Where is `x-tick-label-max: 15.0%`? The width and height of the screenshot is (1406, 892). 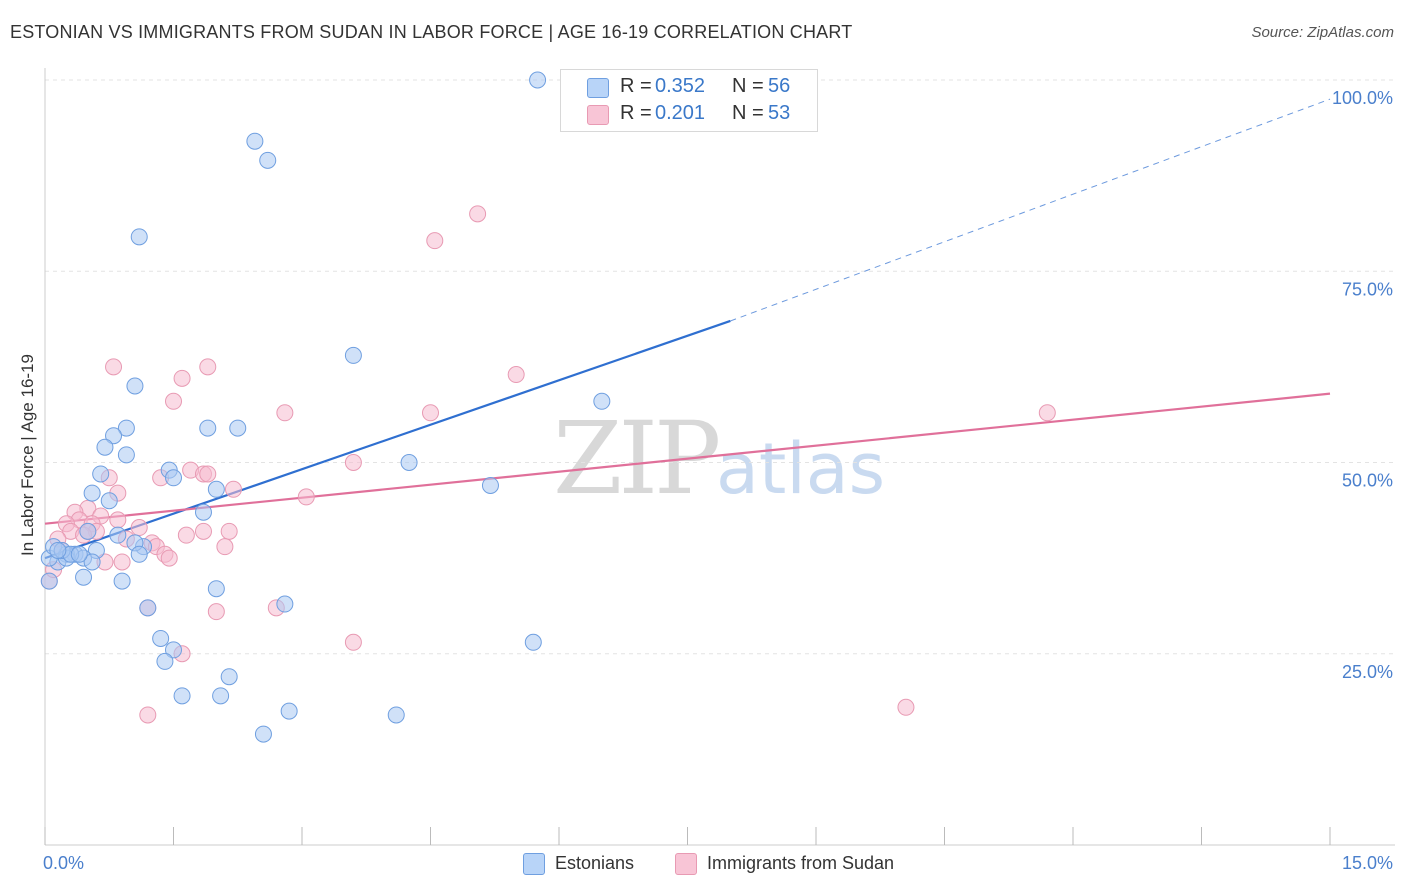 x-tick-label-max: 15.0% is located at coordinates (1367, 863).